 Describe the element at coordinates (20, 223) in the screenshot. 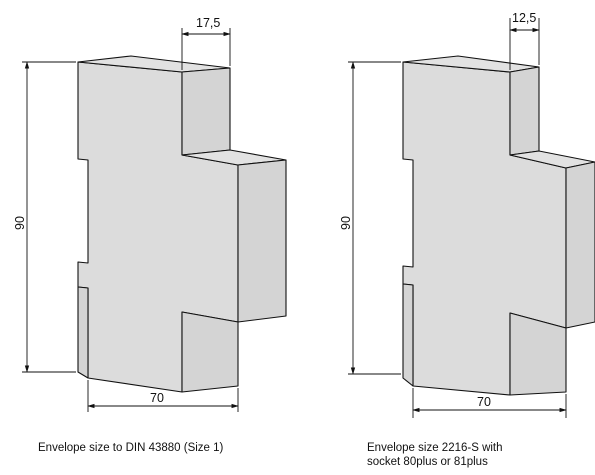

I see `left-dim-height: 90` at that location.